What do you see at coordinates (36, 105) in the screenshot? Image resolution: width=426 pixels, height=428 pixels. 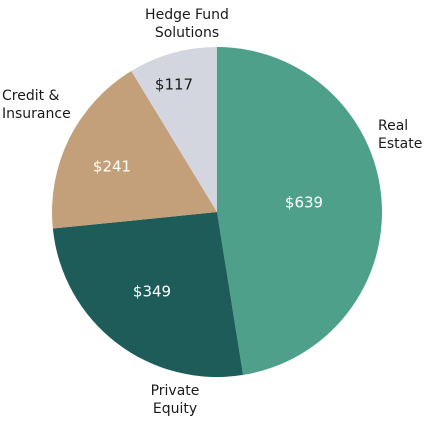 I see `category-label: Credit & Insurance` at bounding box center [36, 105].